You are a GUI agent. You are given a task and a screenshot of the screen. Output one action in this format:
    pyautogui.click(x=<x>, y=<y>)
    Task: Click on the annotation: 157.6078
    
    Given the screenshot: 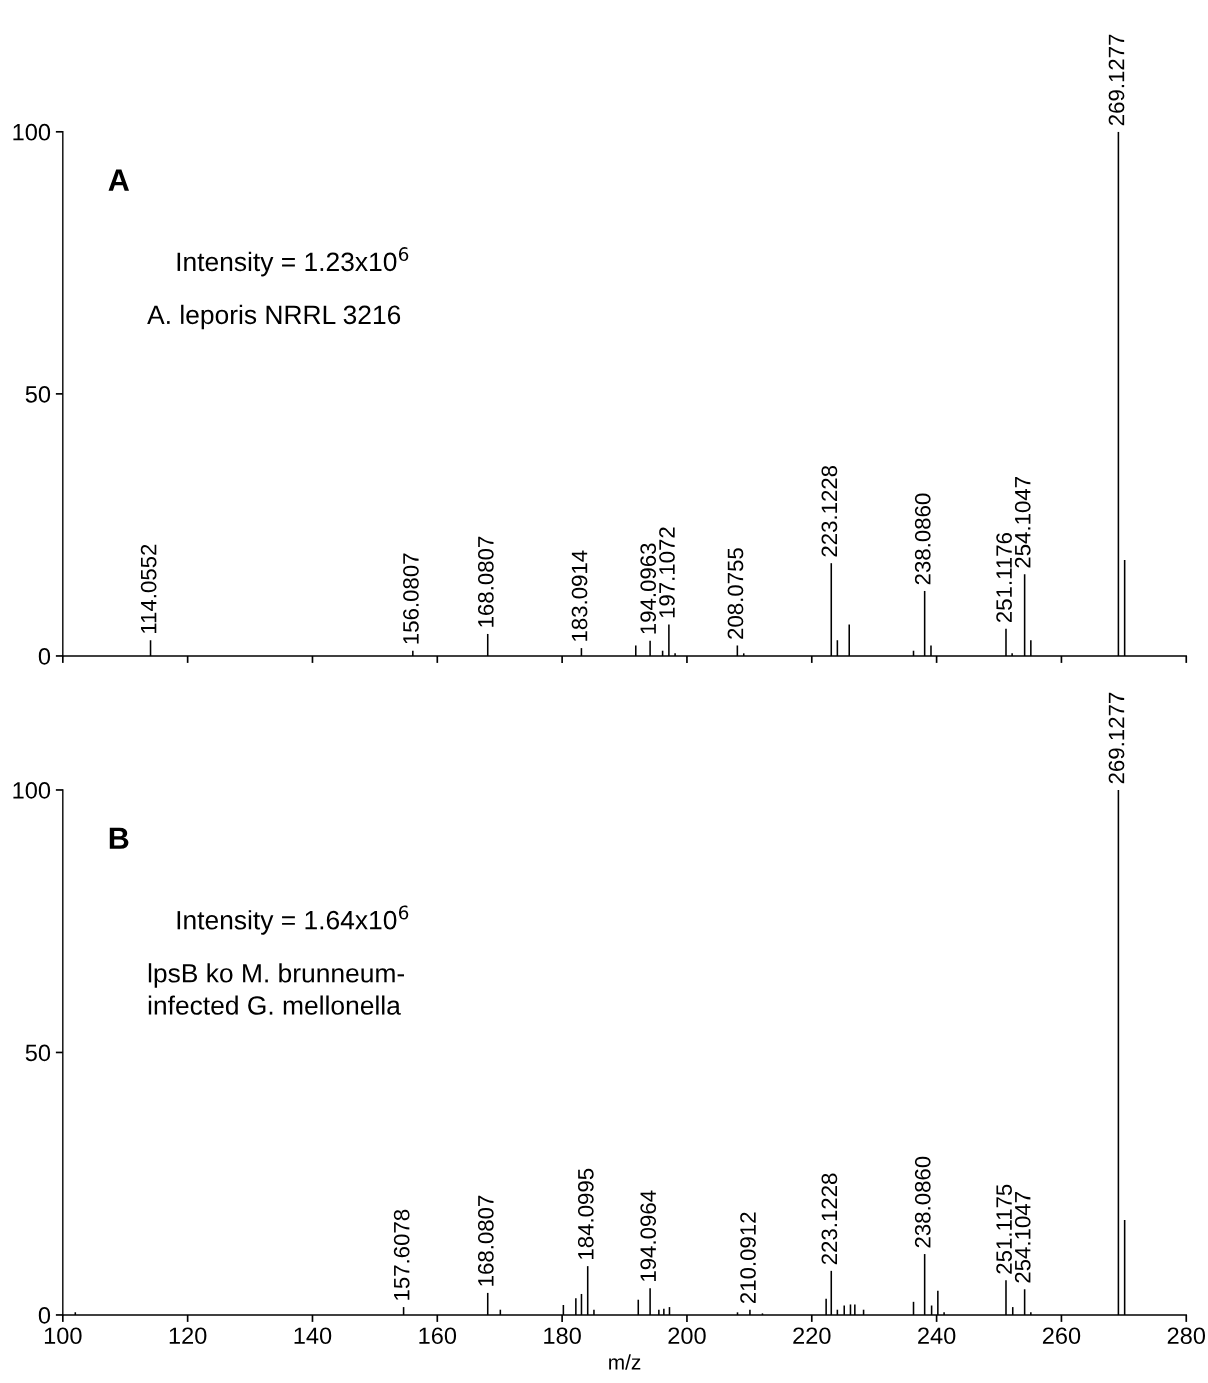 What is the action you would take?
    pyautogui.click(x=401, y=1254)
    